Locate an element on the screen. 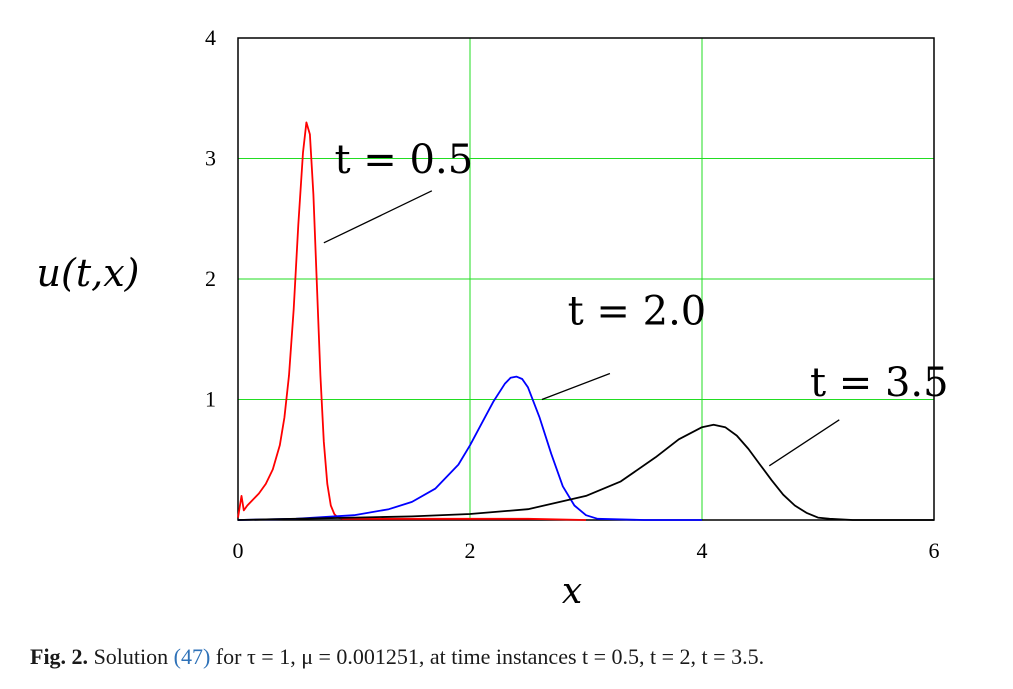 This screenshot has height=689, width=1013. annotation-label-3: t = 3.5 is located at coordinates (879, 383).